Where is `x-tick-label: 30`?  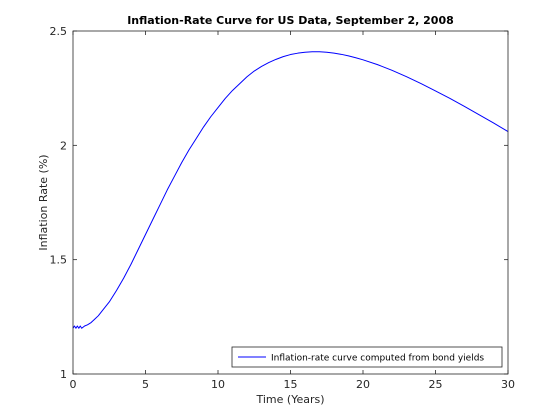 x-tick-label: 30 is located at coordinates (508, 384).